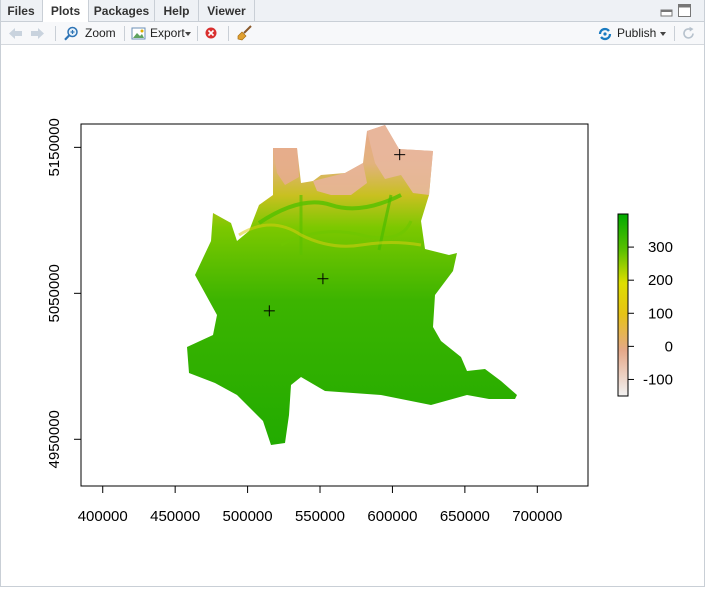 The image size is (705, 591). I want to click on x-tick-label: 450000, so click(175, 516).